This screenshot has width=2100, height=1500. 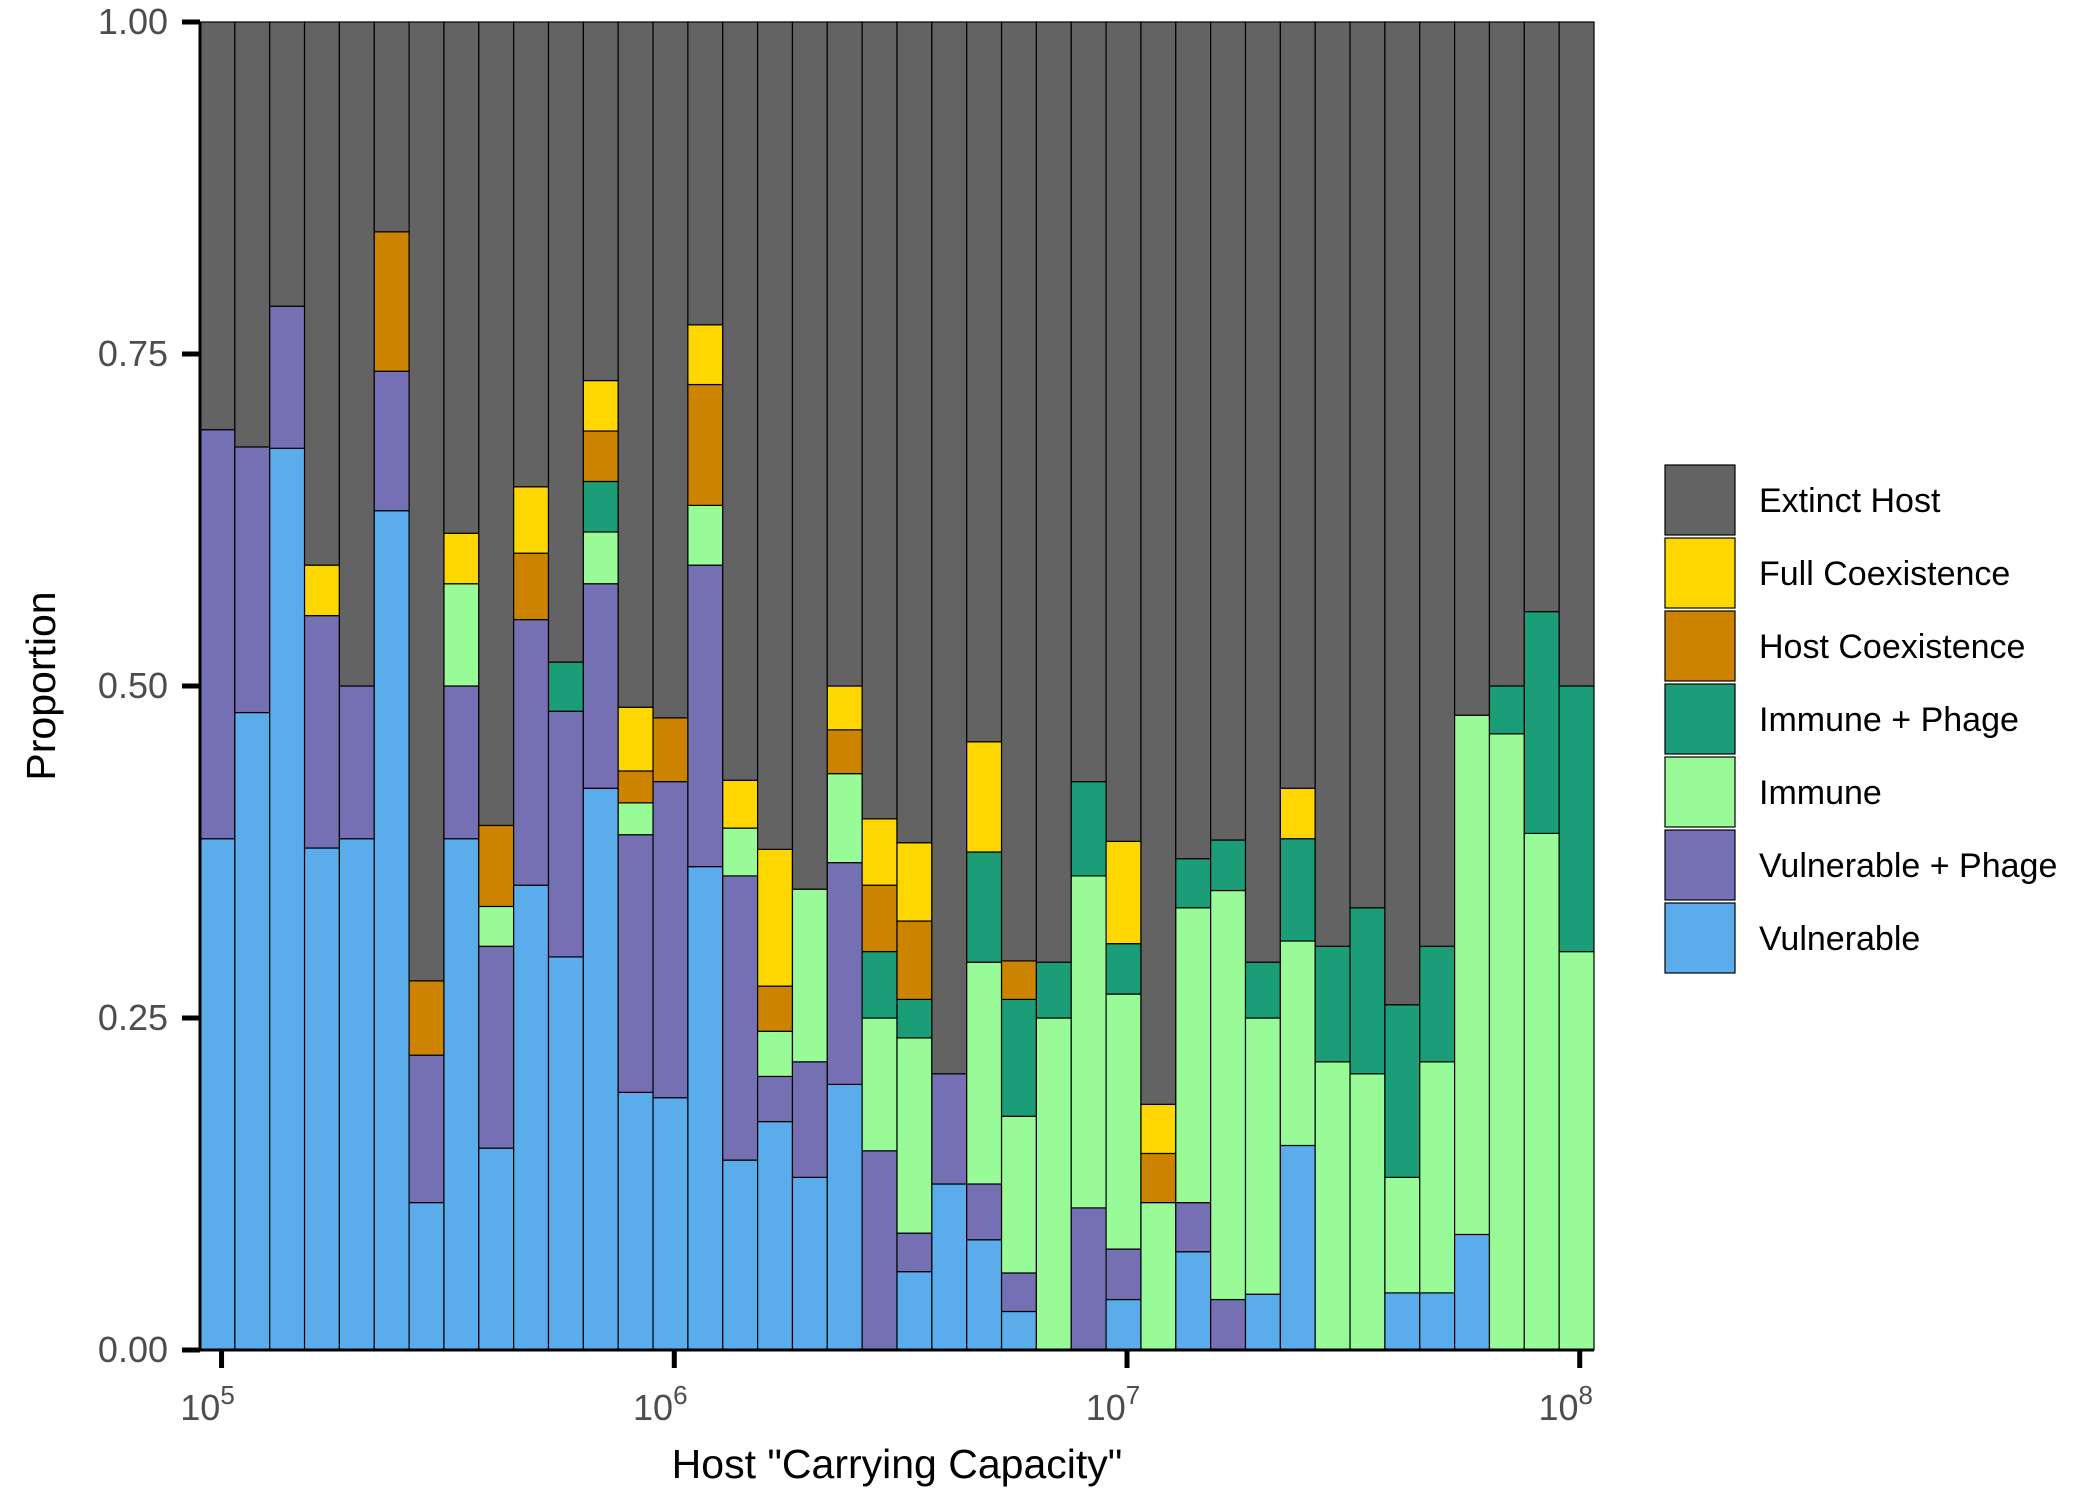 What do you see at coordinates (886, 1389) in the screenshot?
I see `x-ticks: 10⁵ 10⁶ 10⁷ 10⁸` at bounding box center [886, 1389].